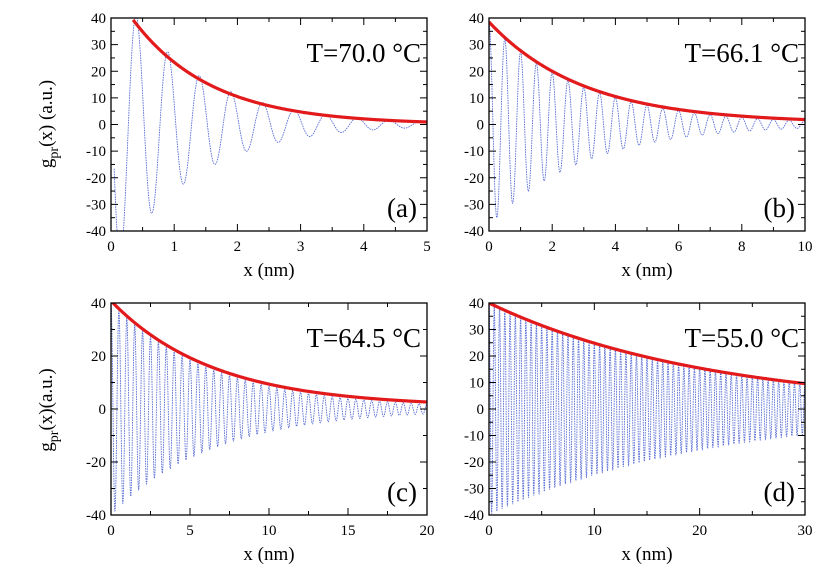  What do you see at coordinates (363, 53) in the screenshot?
I see `temperature-annotation: T=70.0 °C` at bounding box center [363, 53].